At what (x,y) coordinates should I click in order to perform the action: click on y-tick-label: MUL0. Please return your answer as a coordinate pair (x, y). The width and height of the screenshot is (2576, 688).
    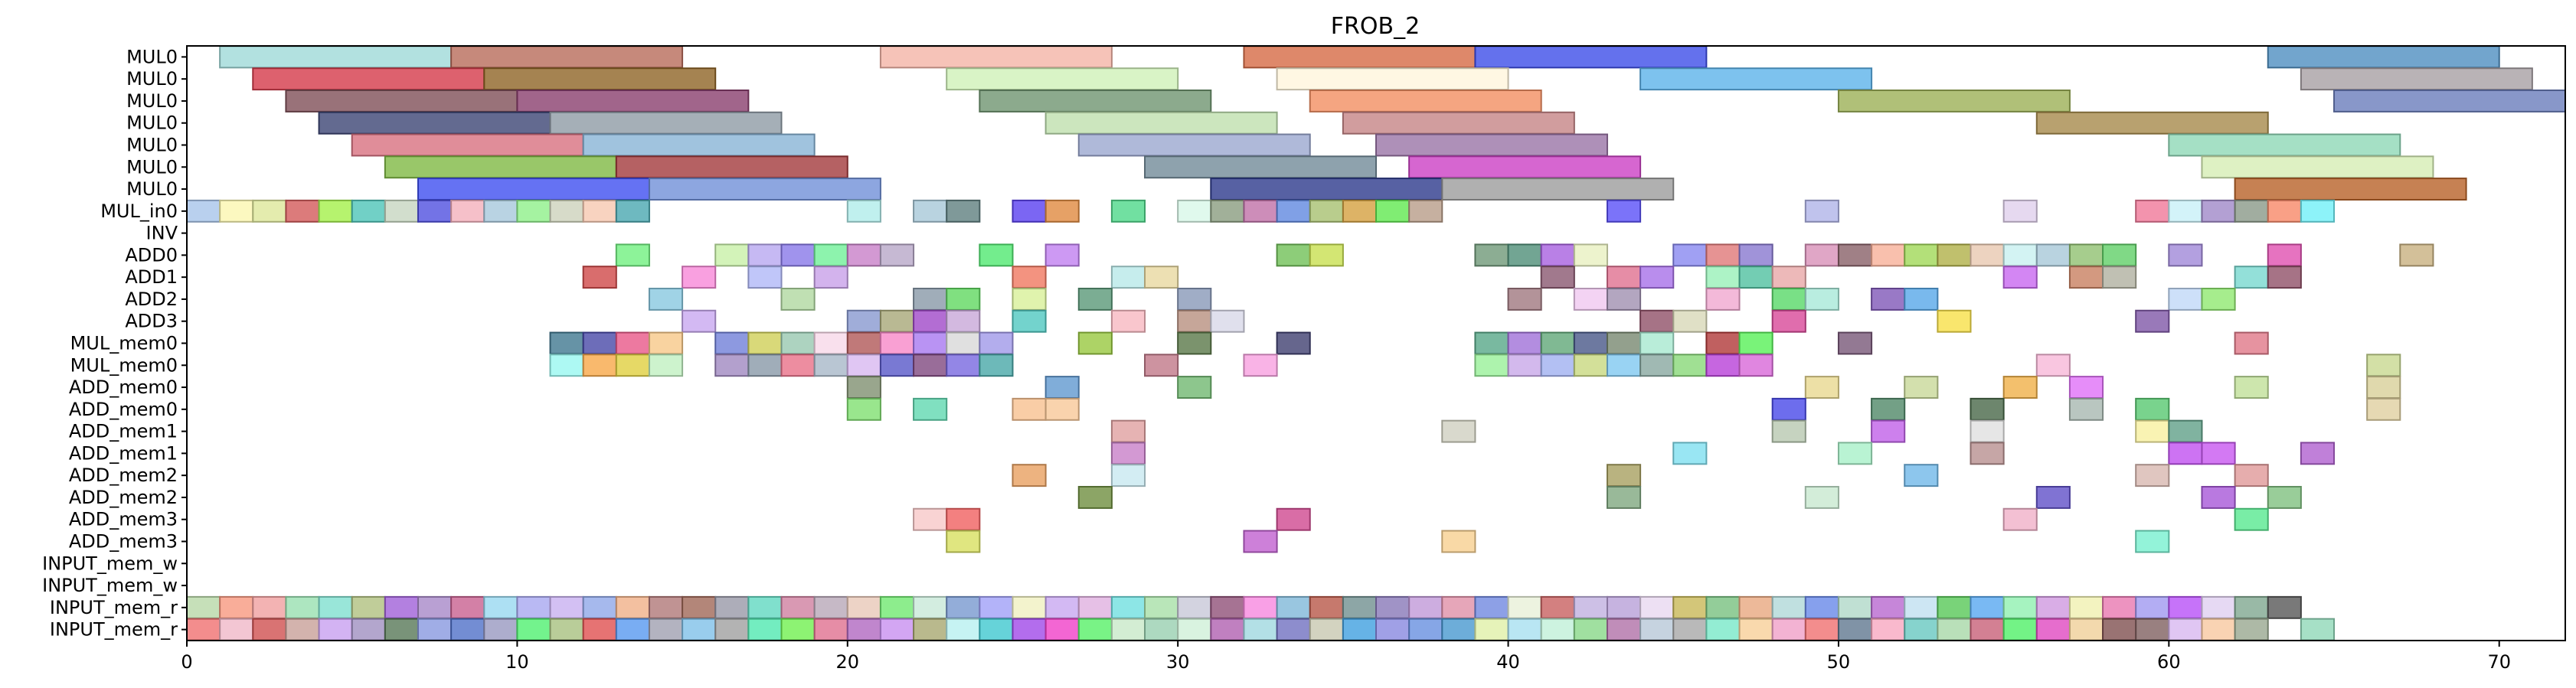
    Looking at the image, I should click on (152, 145).